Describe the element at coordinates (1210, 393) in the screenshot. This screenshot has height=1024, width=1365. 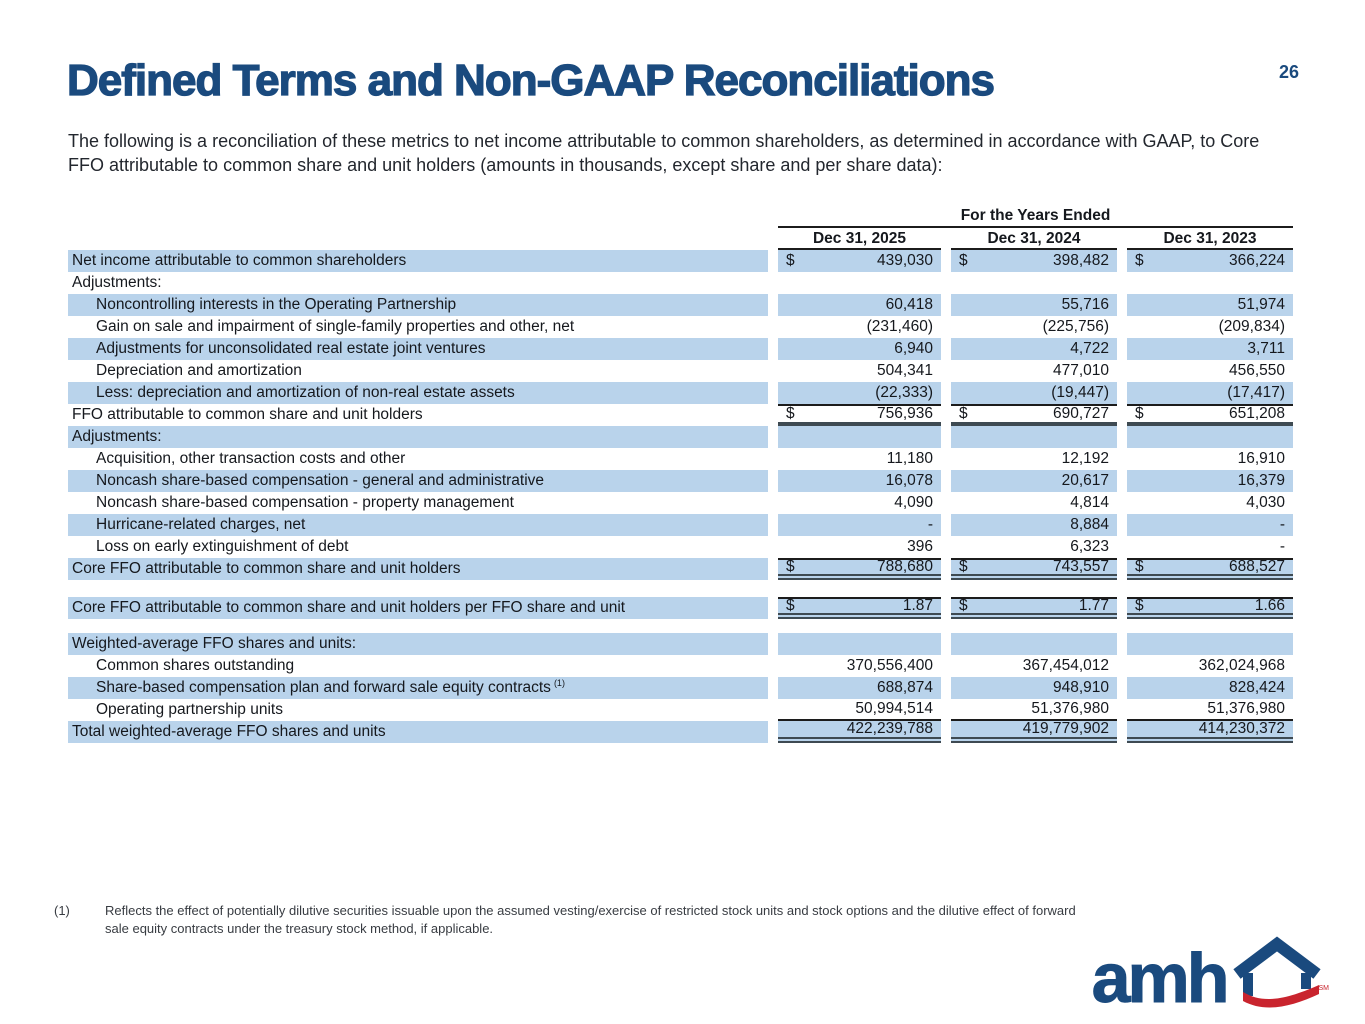
I see `row-value-cell: (17,417)` at that location.